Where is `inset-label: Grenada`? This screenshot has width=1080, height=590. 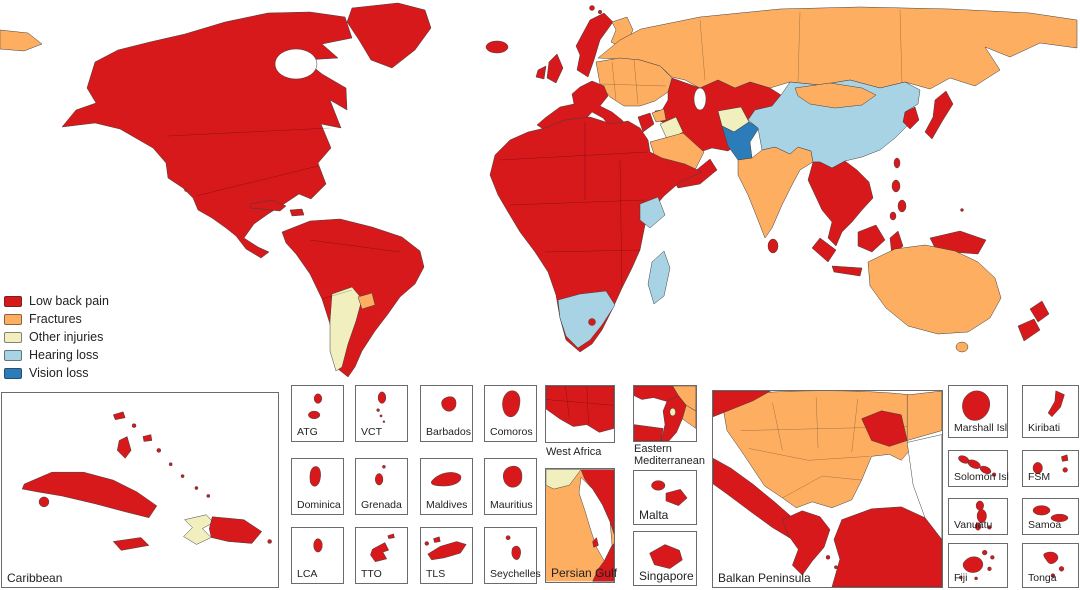
inset-label: Grenada is located at coordinates (381, 505).